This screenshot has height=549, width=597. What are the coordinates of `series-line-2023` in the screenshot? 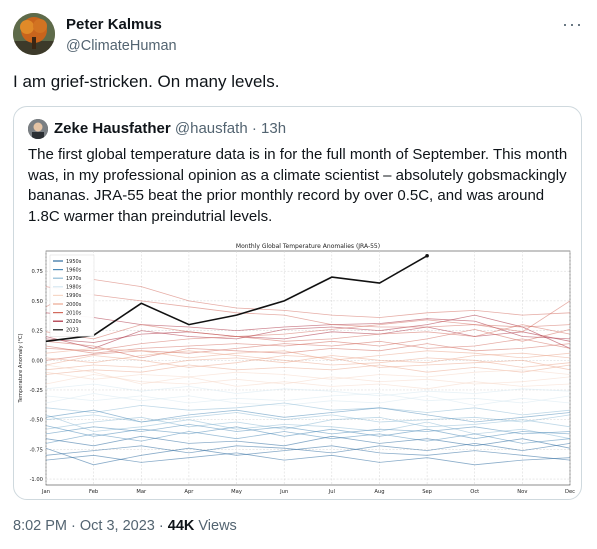 It's located at (236, 299).